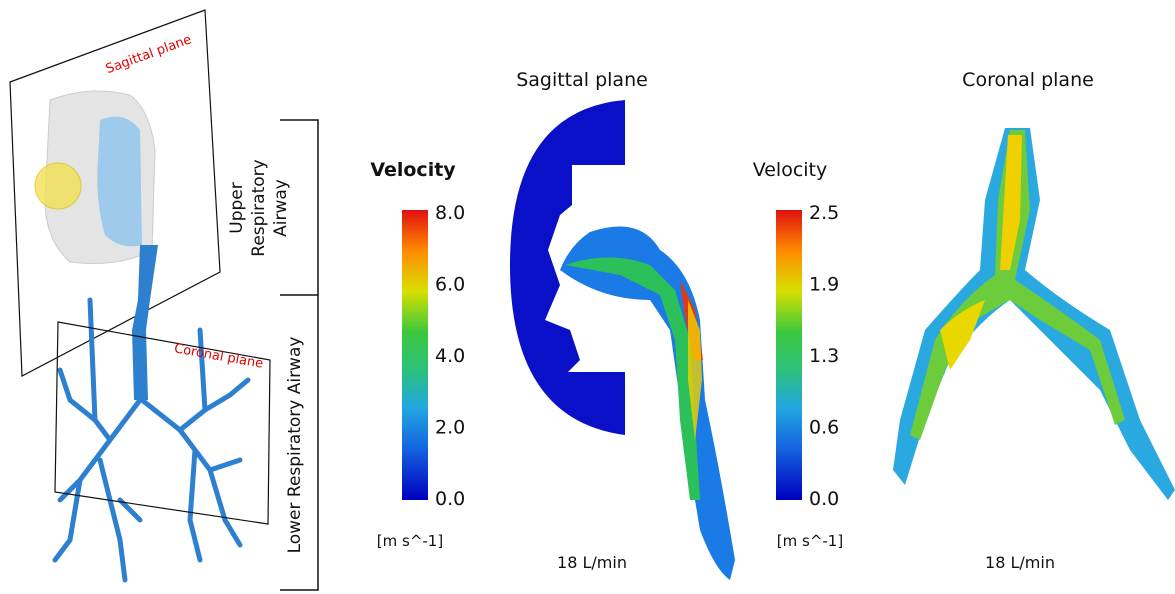  What do you see at coordinates (218, 356) in the screenshot?
I see `plane-label: Coronal plane` at bounding box center [218, 356].